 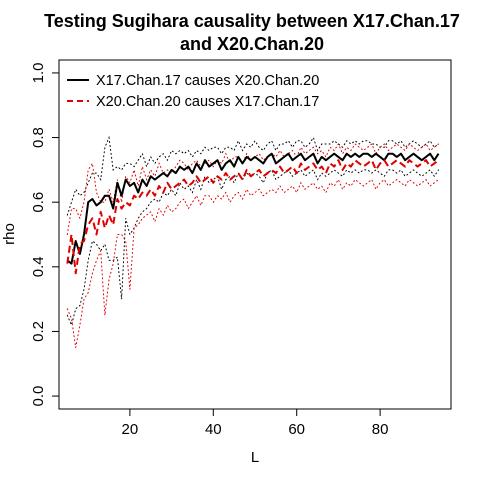 What do you see at coordinates (296, 429) in the screenshot?
I see `x-tick-label: 60` at bounding box center [296, 429].